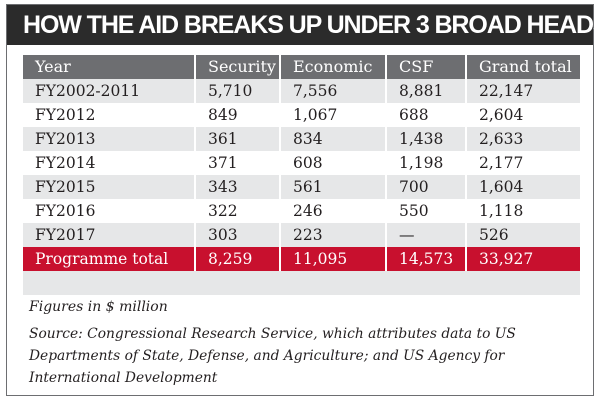  Describe the element at coordinates (522, 91) in the screenshot. I see `cell-grand-total: 22,147` at that location.